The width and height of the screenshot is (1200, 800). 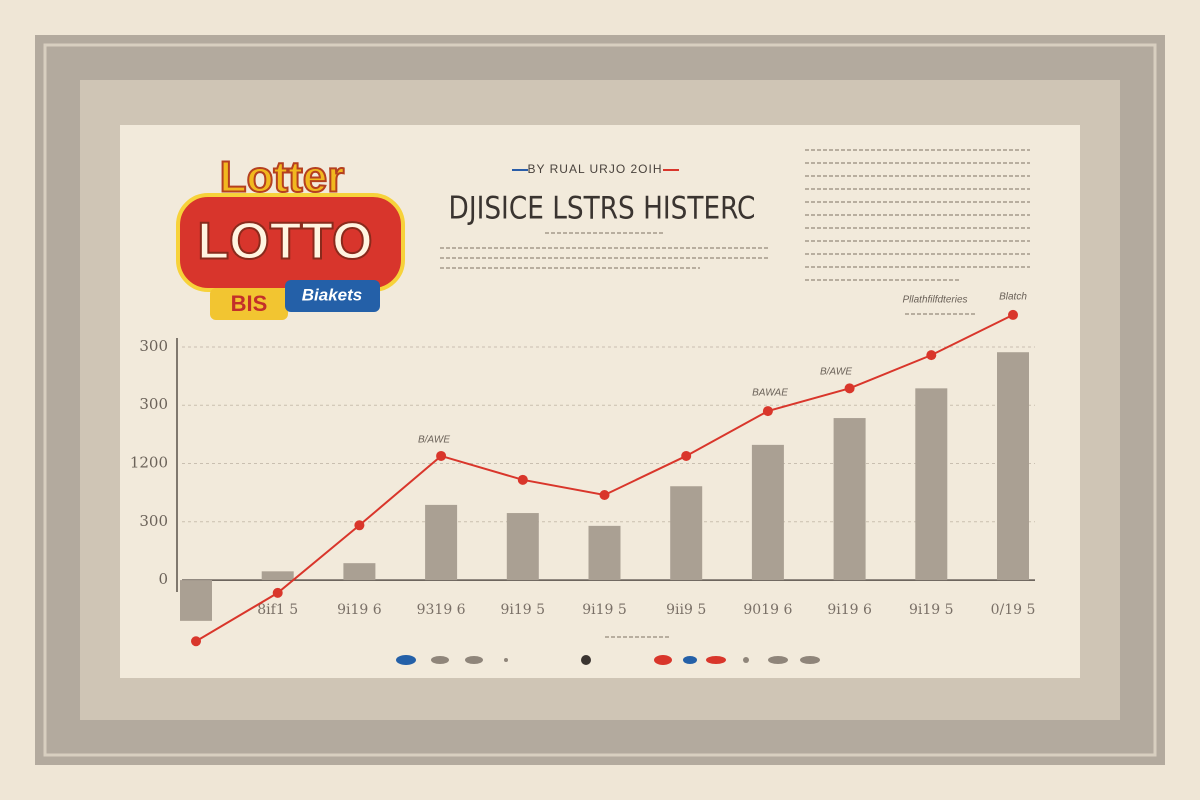 What do you see at coordinates (149, 463) in the screenshot?
I see `y-tick-label: 1200` at bounding box center [149, 463].